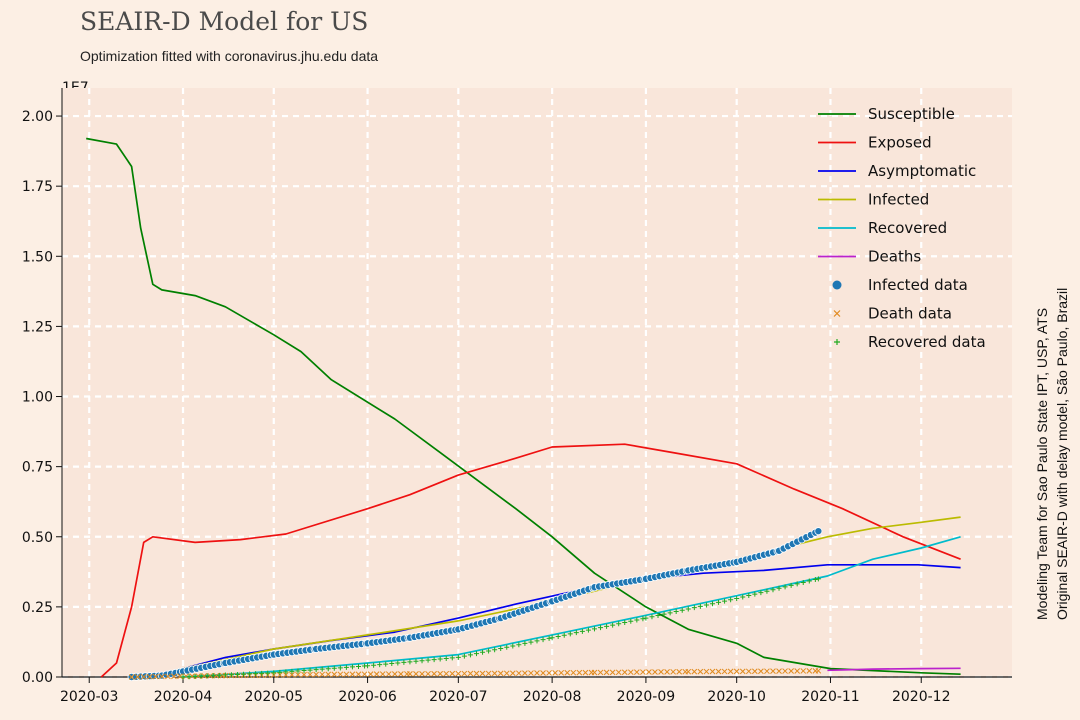  What do you see at coordinates (37, 117) in the screenshot?
I see `y-tick-label: 2.00` at bounding box center [37, 117].